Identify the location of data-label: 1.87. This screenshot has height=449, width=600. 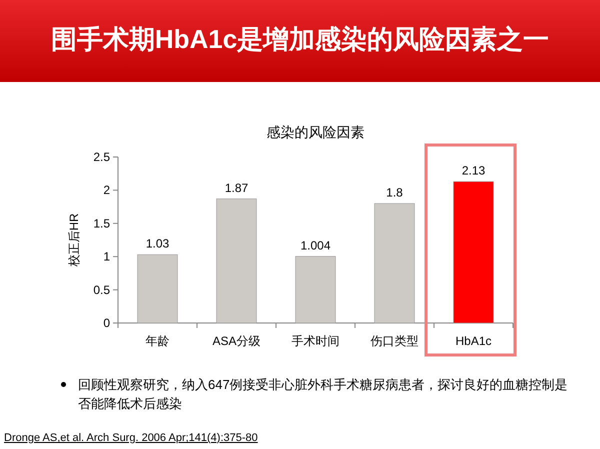
(236, 187).